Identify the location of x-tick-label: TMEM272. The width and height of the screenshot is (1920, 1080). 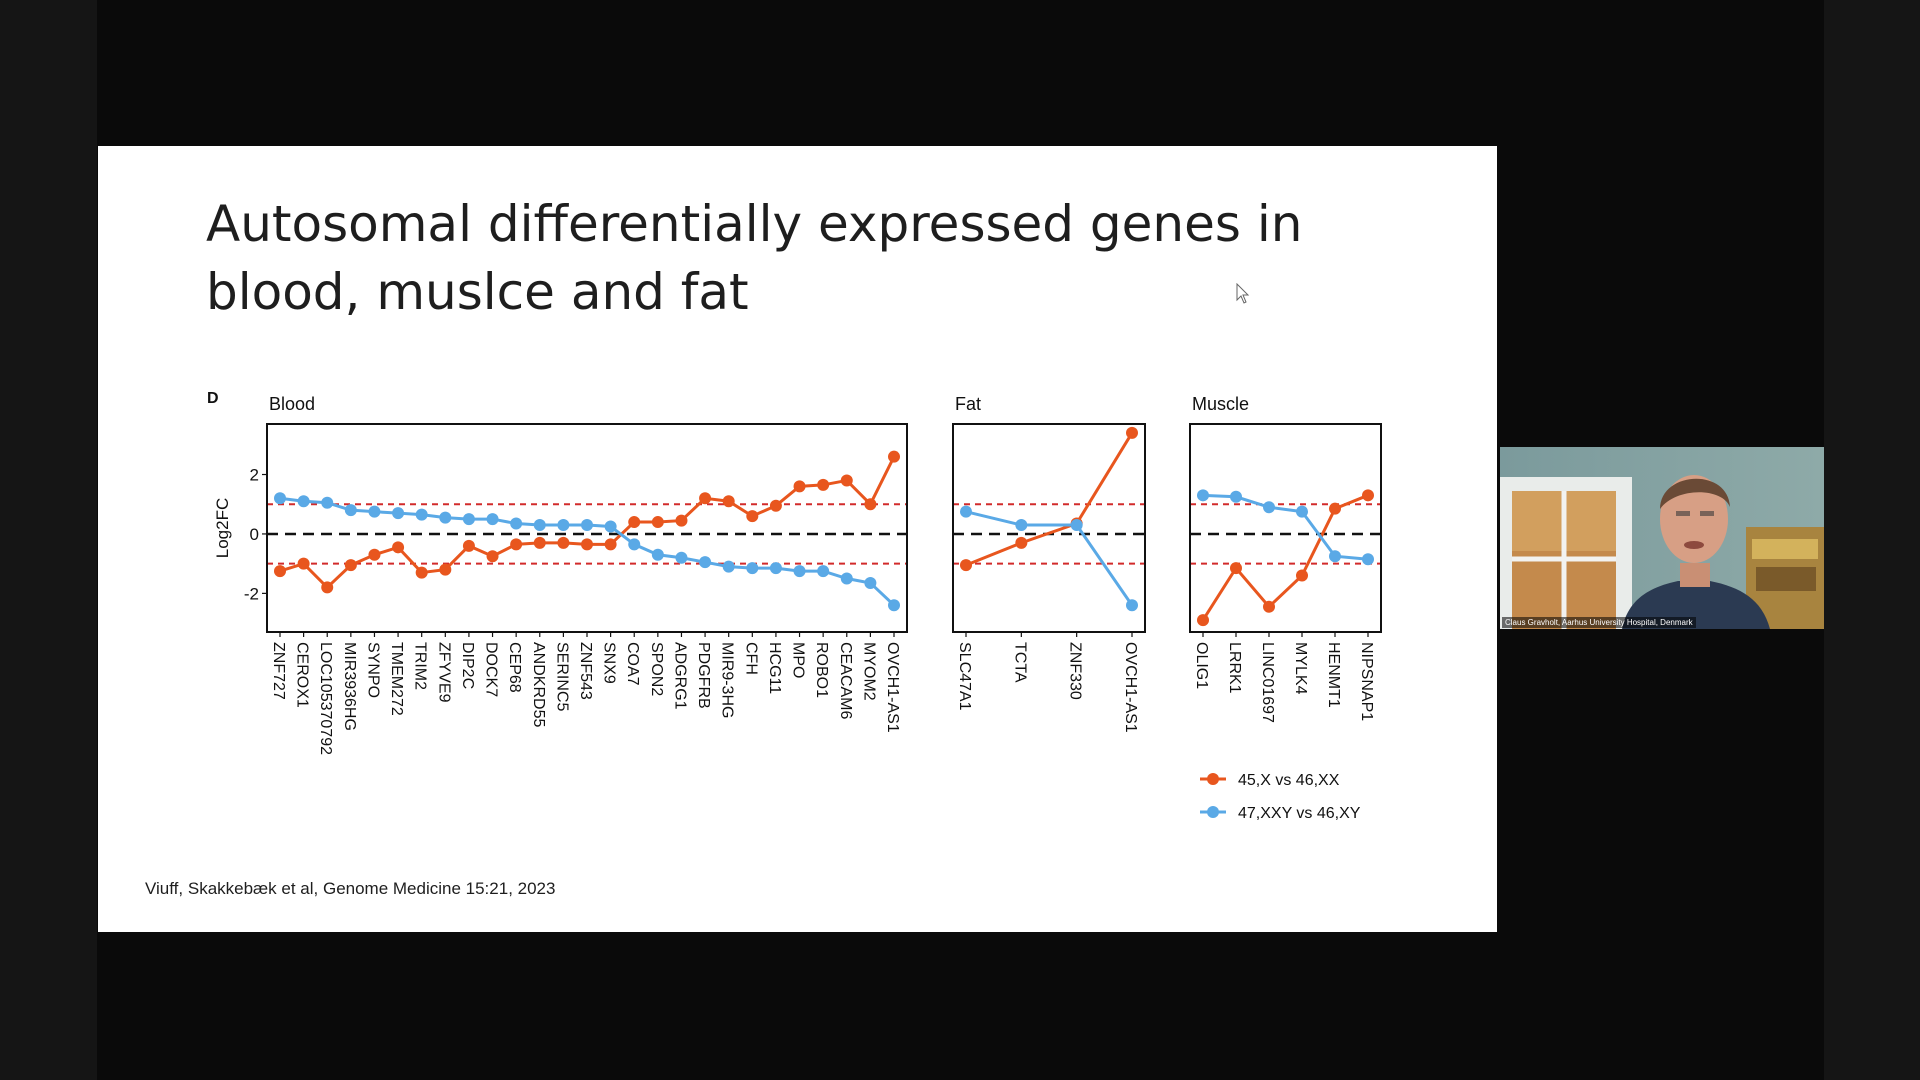
(396, 679).